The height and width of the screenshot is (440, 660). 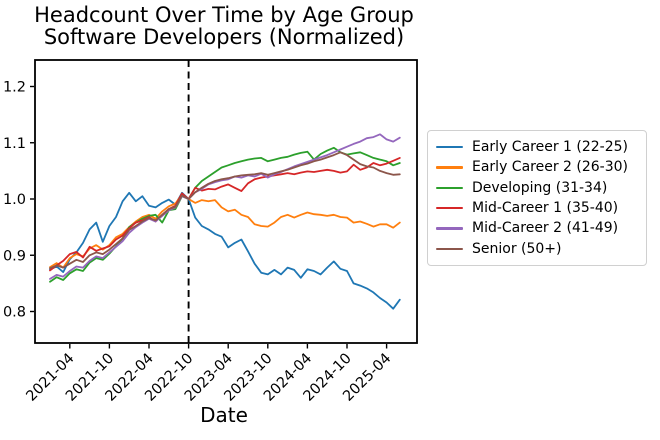 I want to click on legend-item-label: Early Career 2 (26-30), so click(x=550, y=167).